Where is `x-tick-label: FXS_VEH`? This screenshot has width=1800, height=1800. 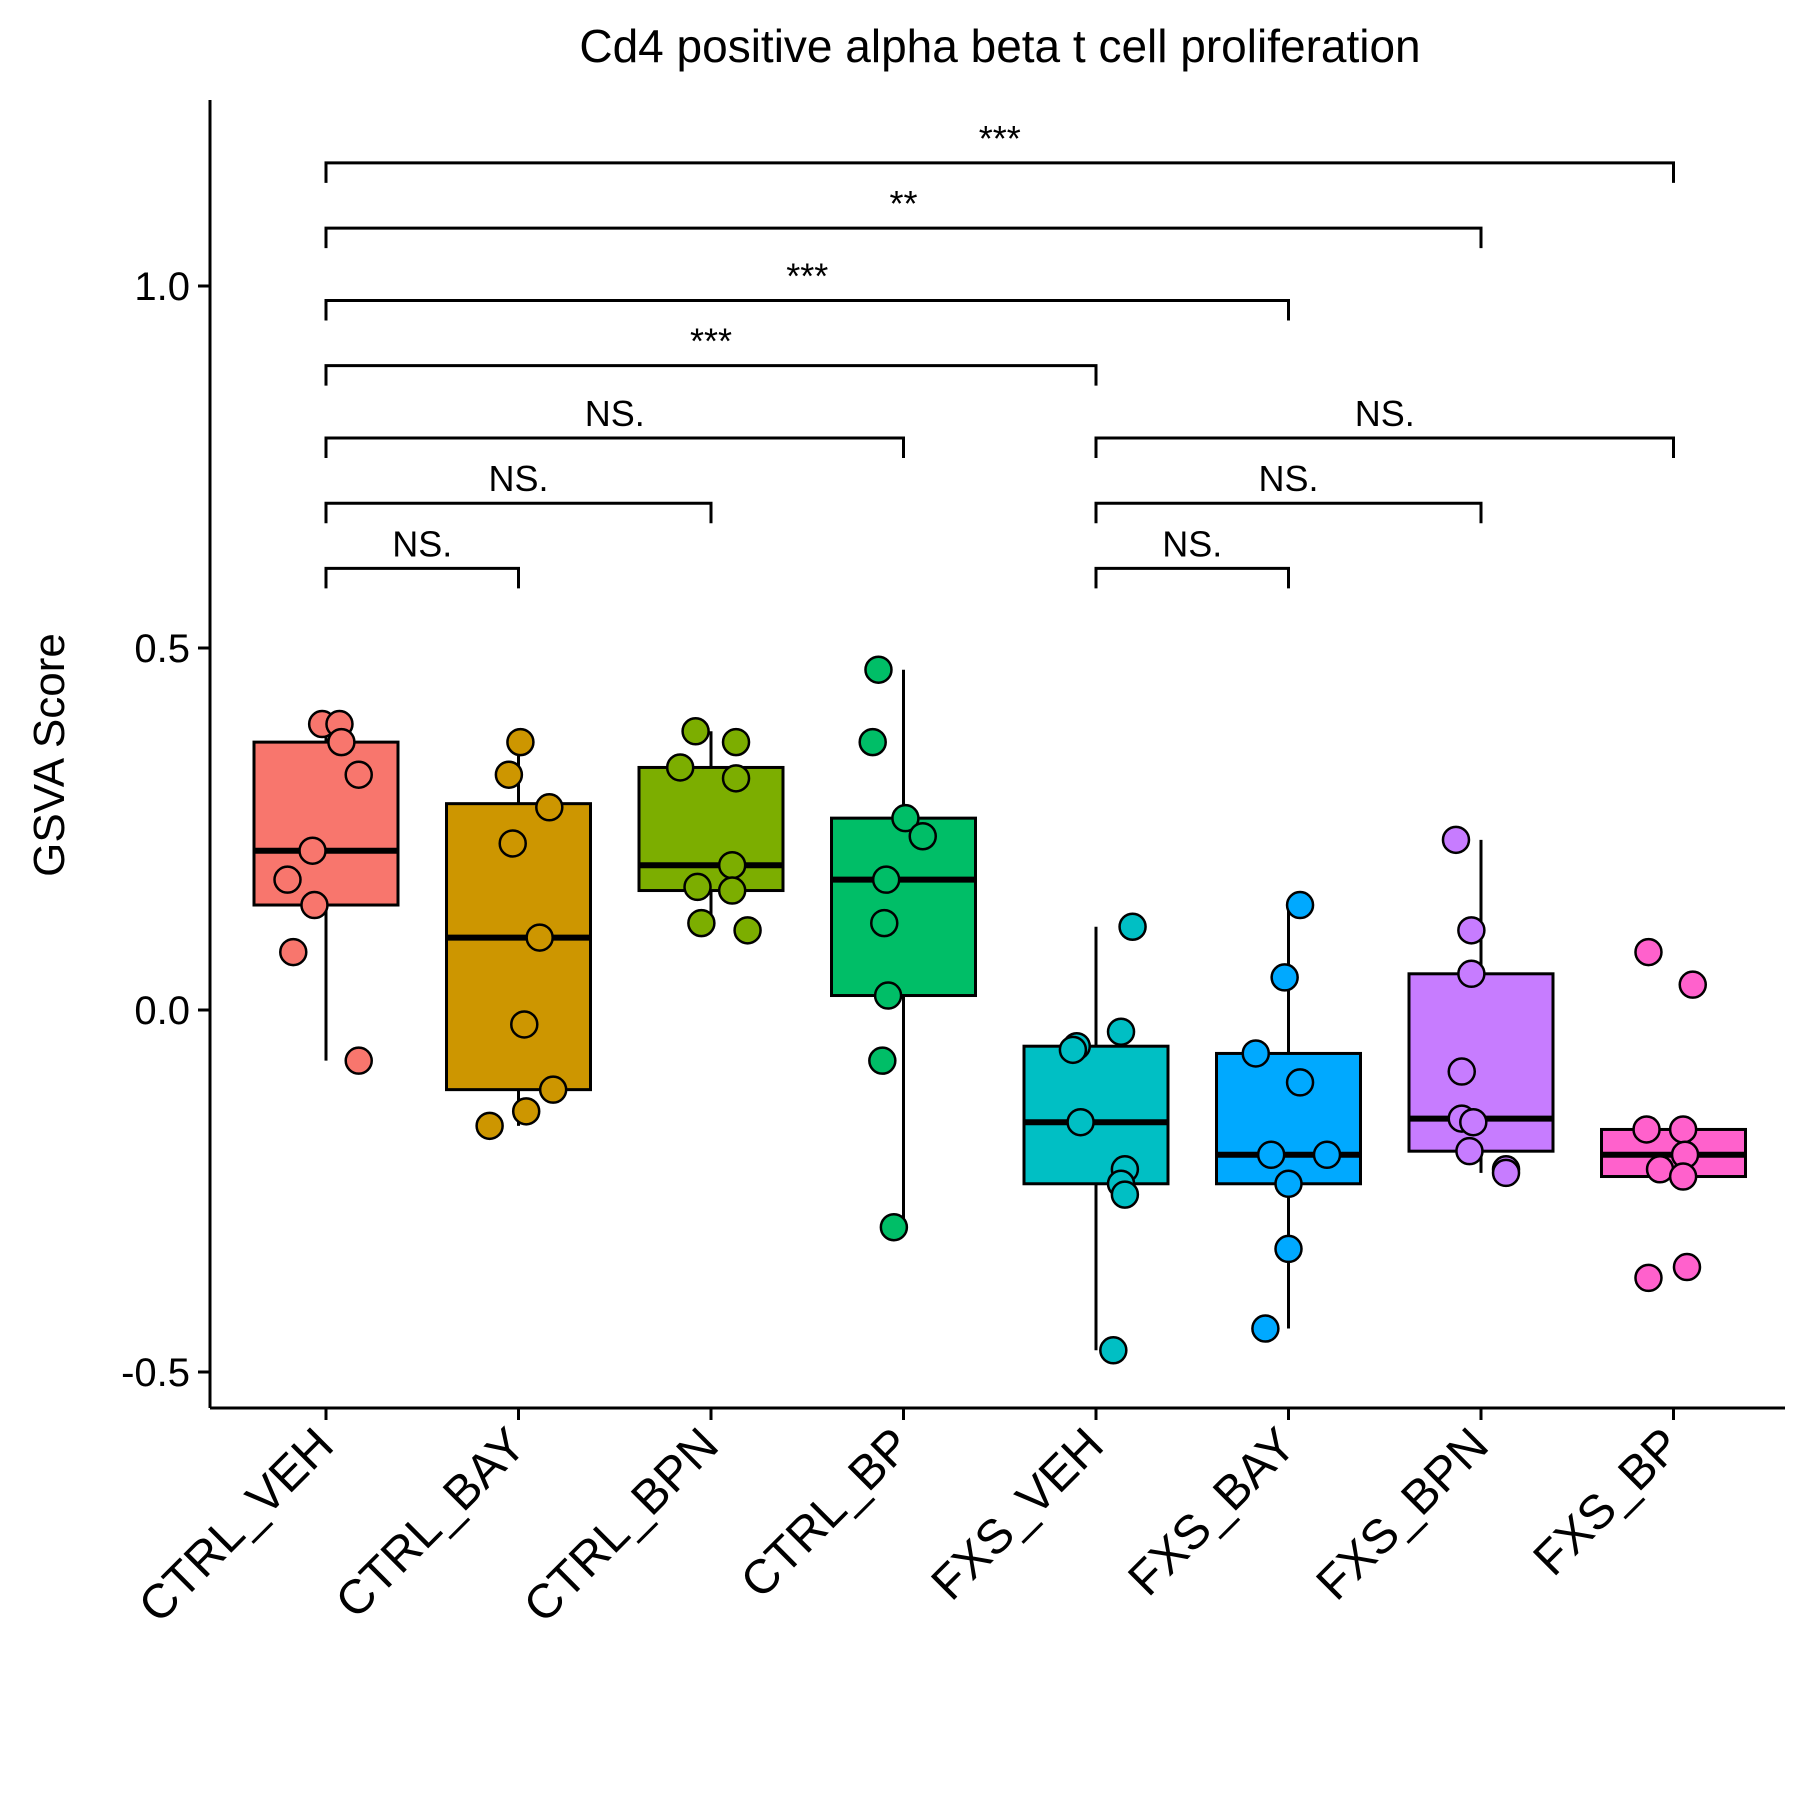
x-tick-label: FXS_VEH is located at coordinates (1018, 1514).